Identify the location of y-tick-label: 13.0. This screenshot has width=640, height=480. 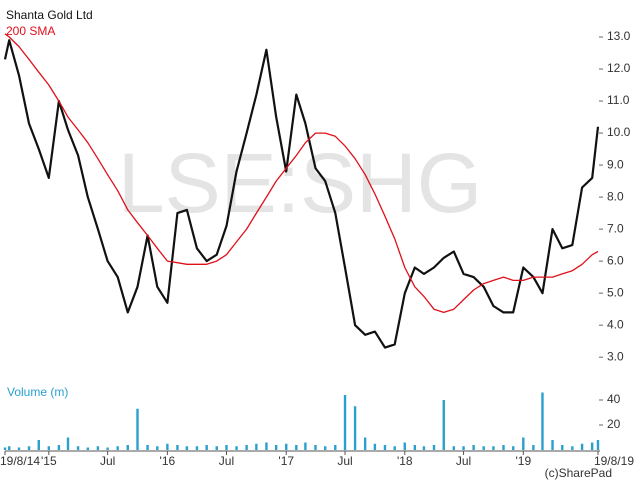
(619, 36).